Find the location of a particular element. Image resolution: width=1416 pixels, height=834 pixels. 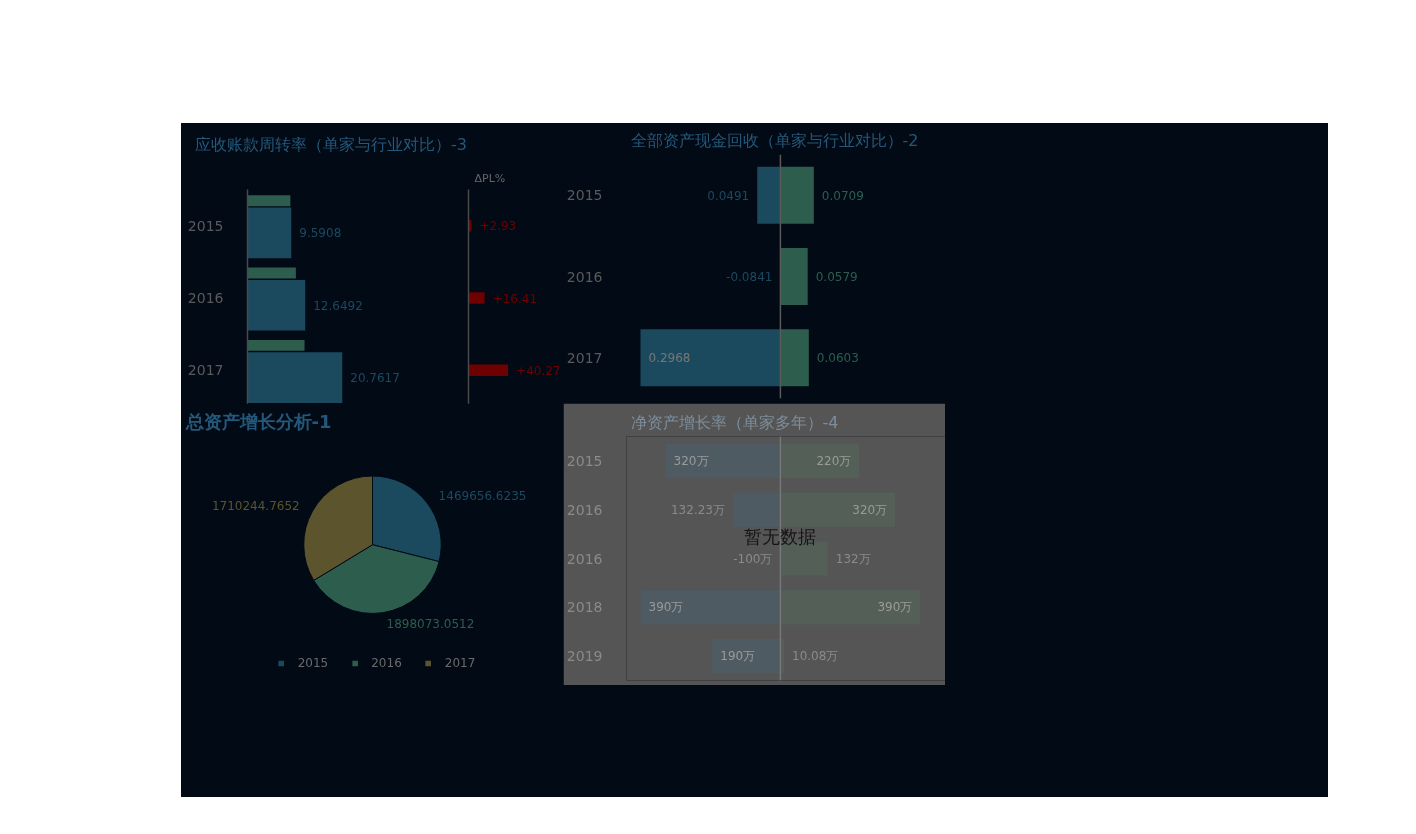

chart-title: 总资产增长分析-1 is located at coordinates (258, 421).